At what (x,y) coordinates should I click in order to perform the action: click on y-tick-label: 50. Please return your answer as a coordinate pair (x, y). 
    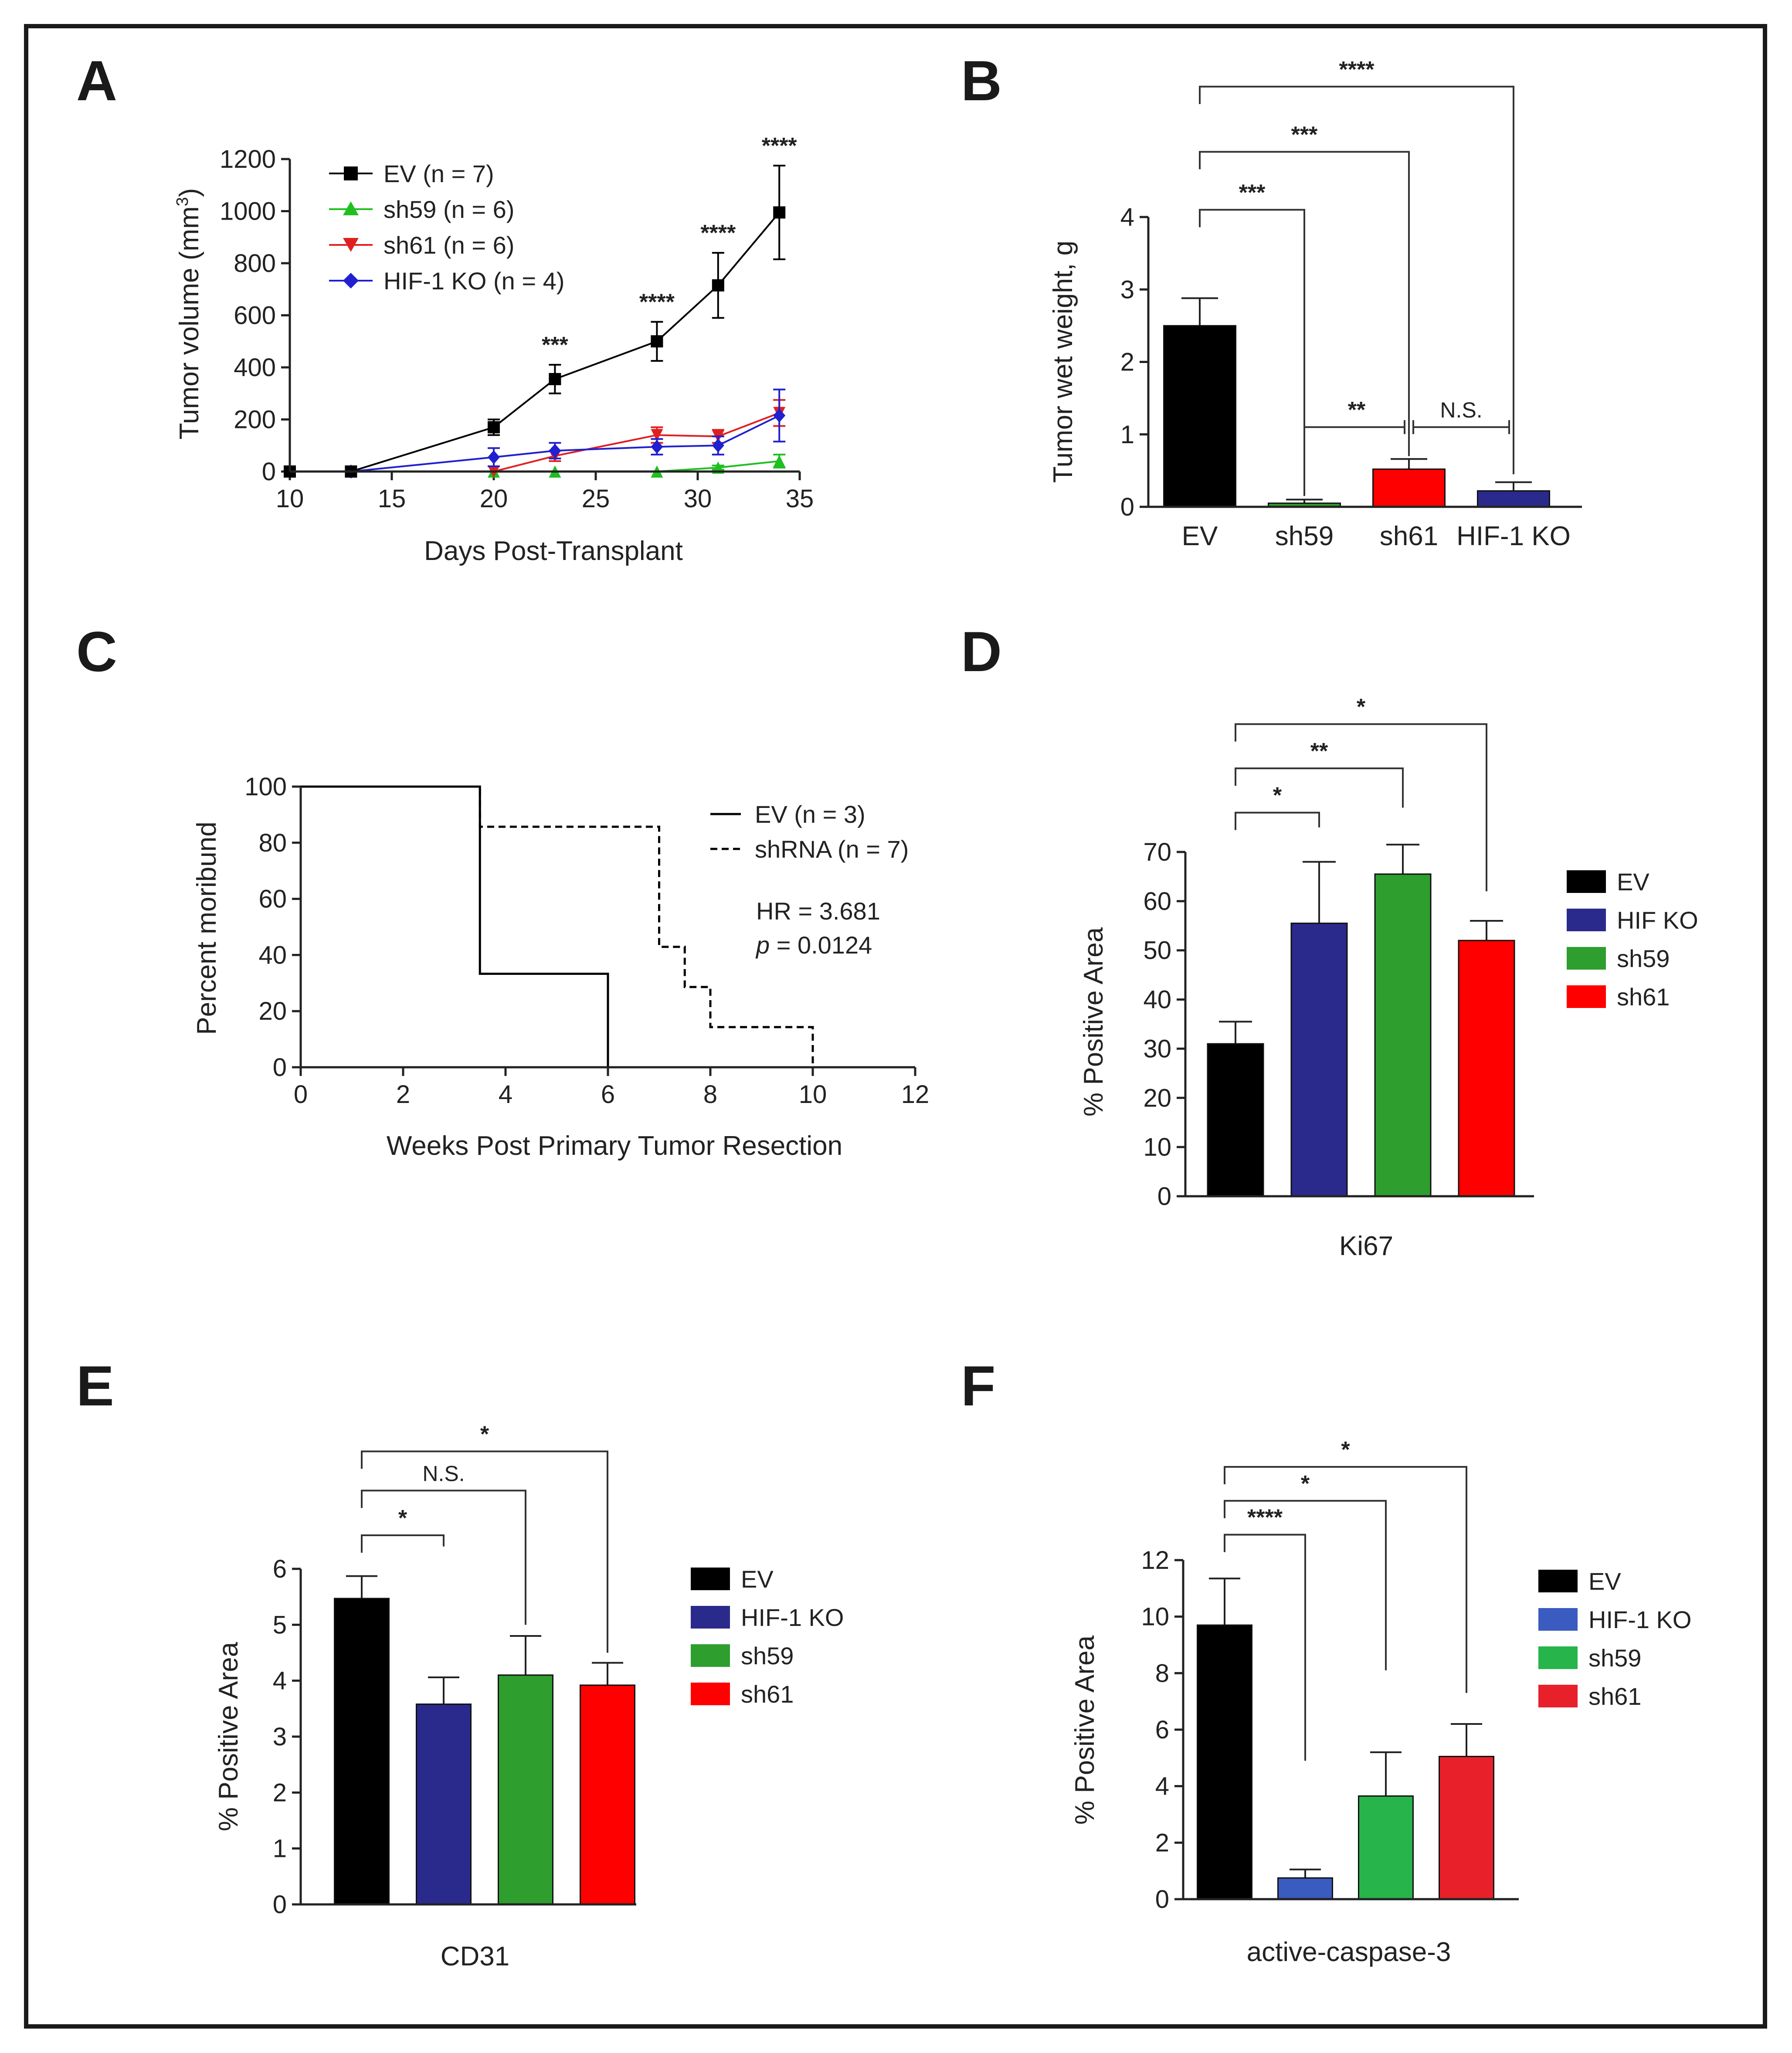
    Looking at the image, I should click on (1157, 951).